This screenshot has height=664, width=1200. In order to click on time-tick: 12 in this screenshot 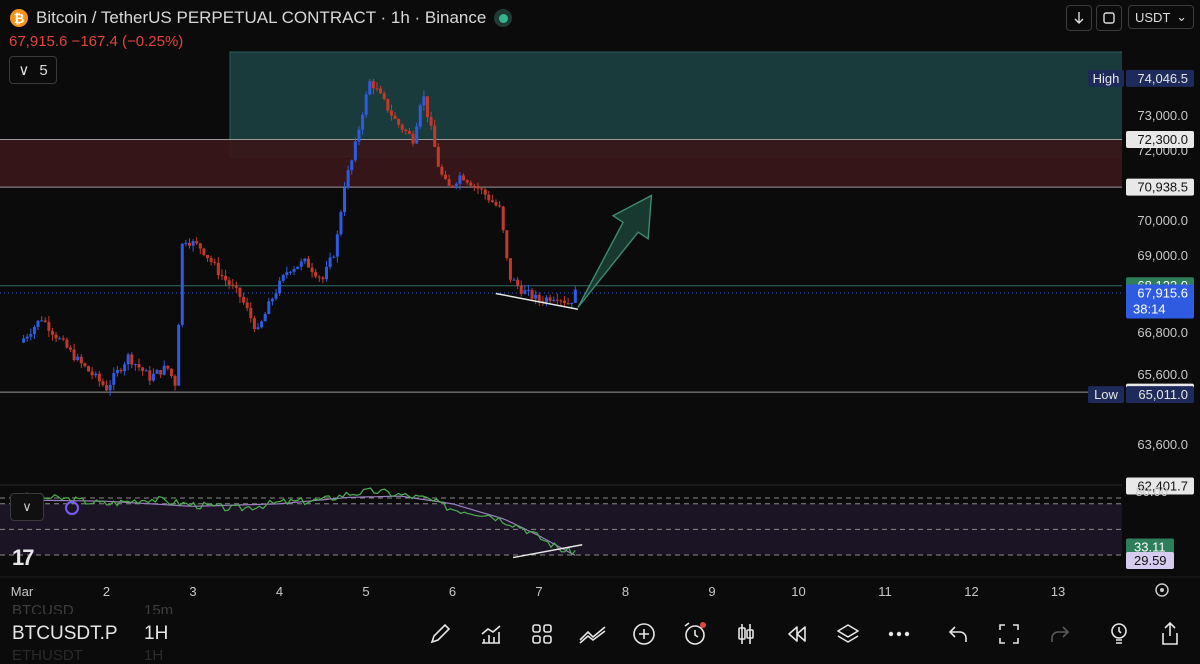, I will do `click(971, 591)`.